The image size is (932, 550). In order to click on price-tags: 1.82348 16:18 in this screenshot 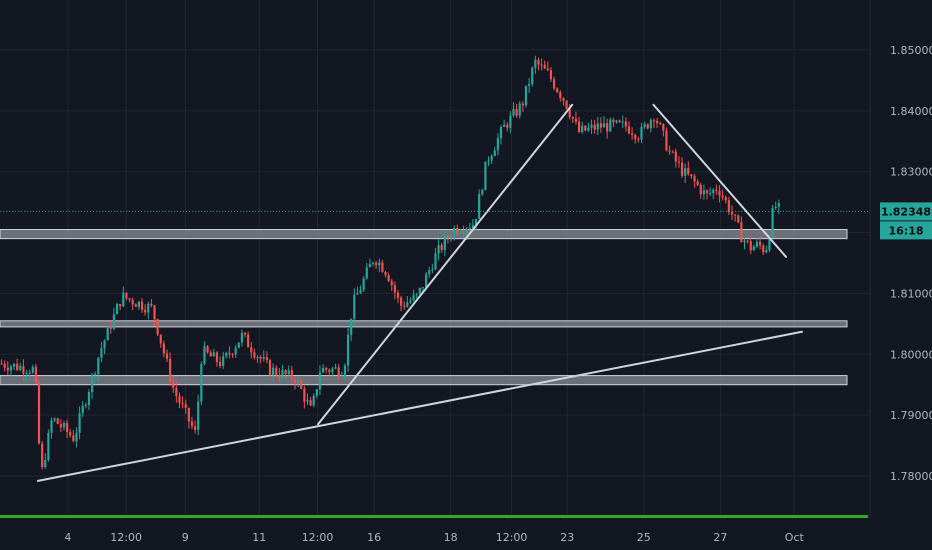, I will do `click(906, 221)`.